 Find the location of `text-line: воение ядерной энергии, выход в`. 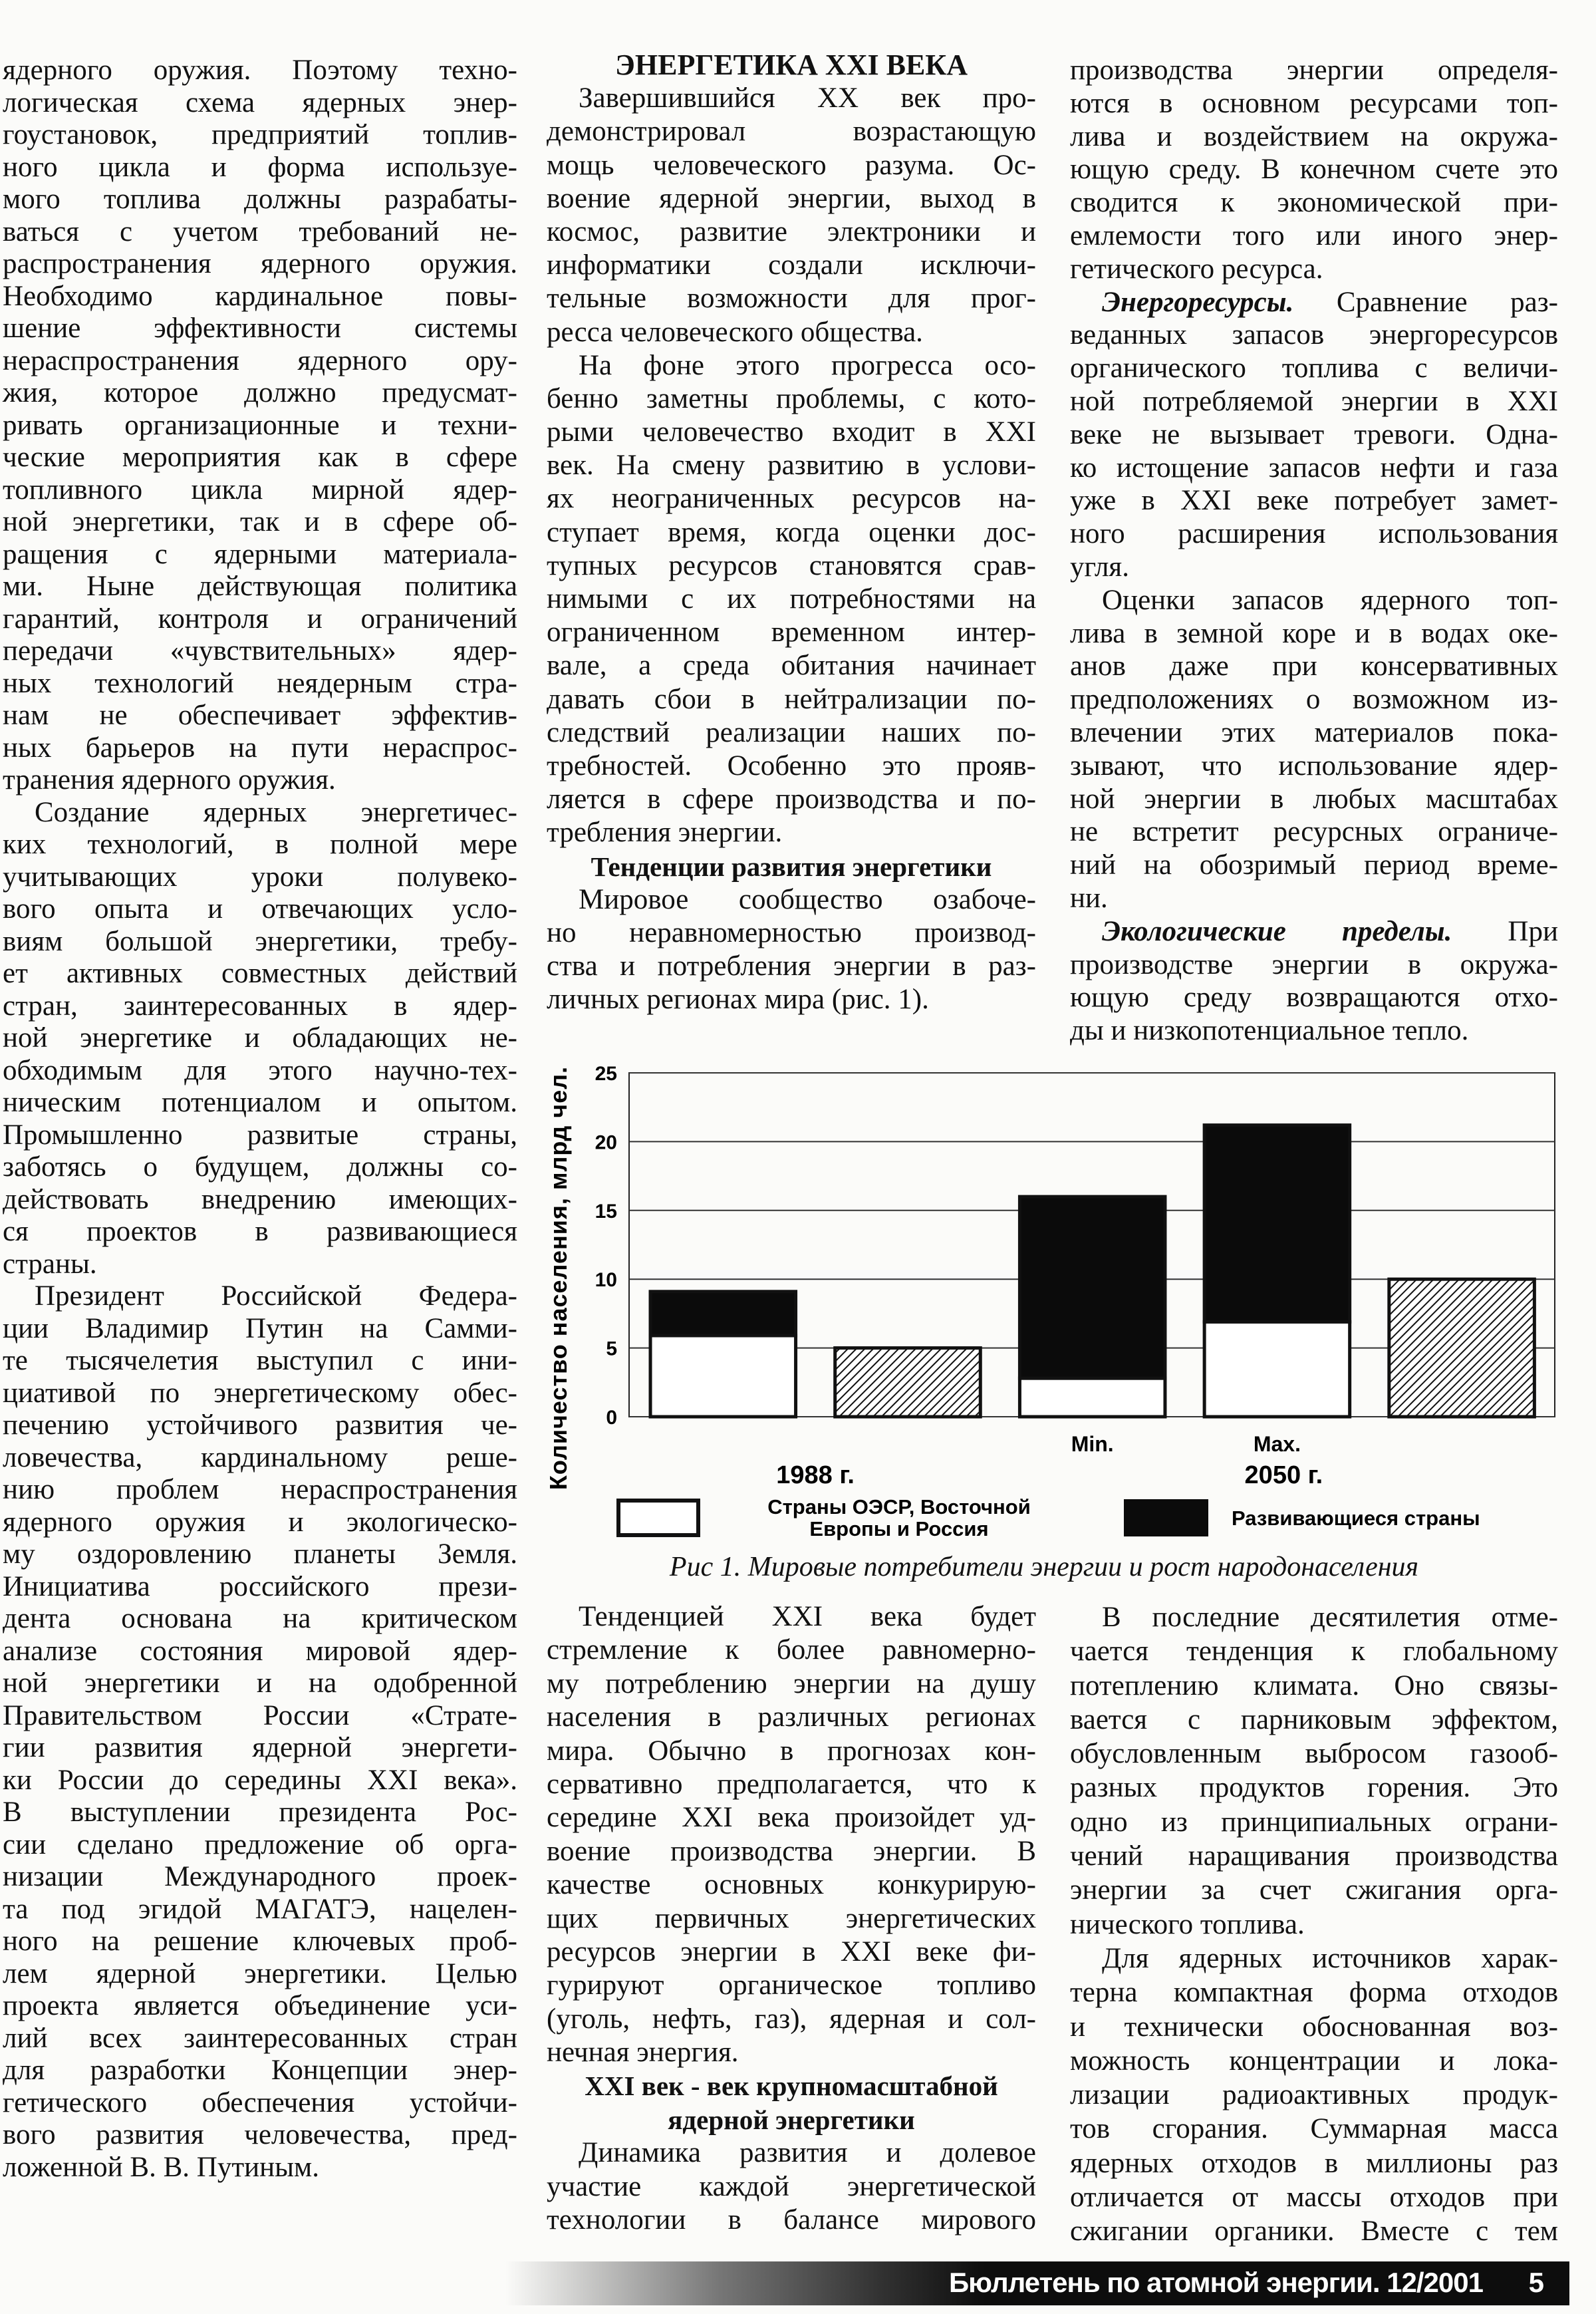

text-line: воение ядерной энергии, выход в is located at coordinates (791, 198).